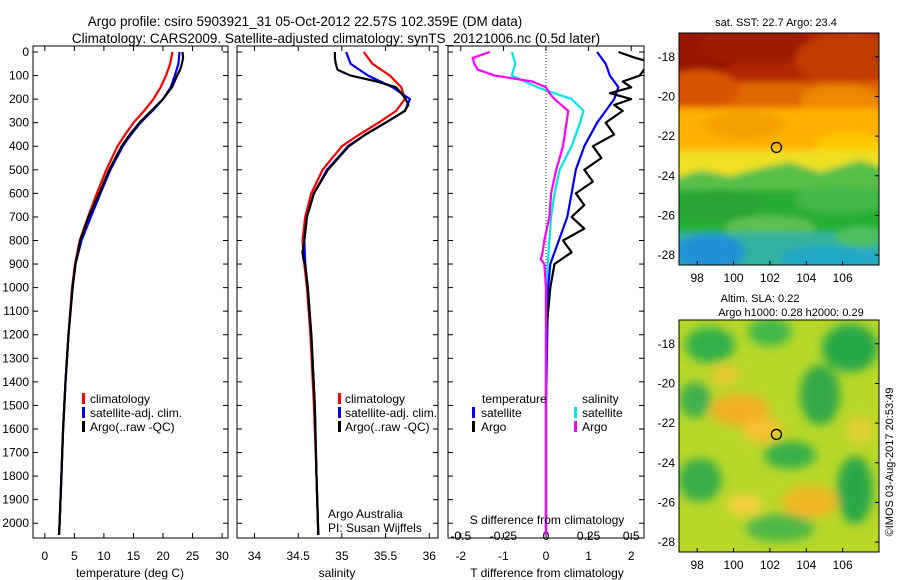  Describe the element at coordinates (15, 288) in the screenshot. I see `y-tick-label: 1000` at that location.